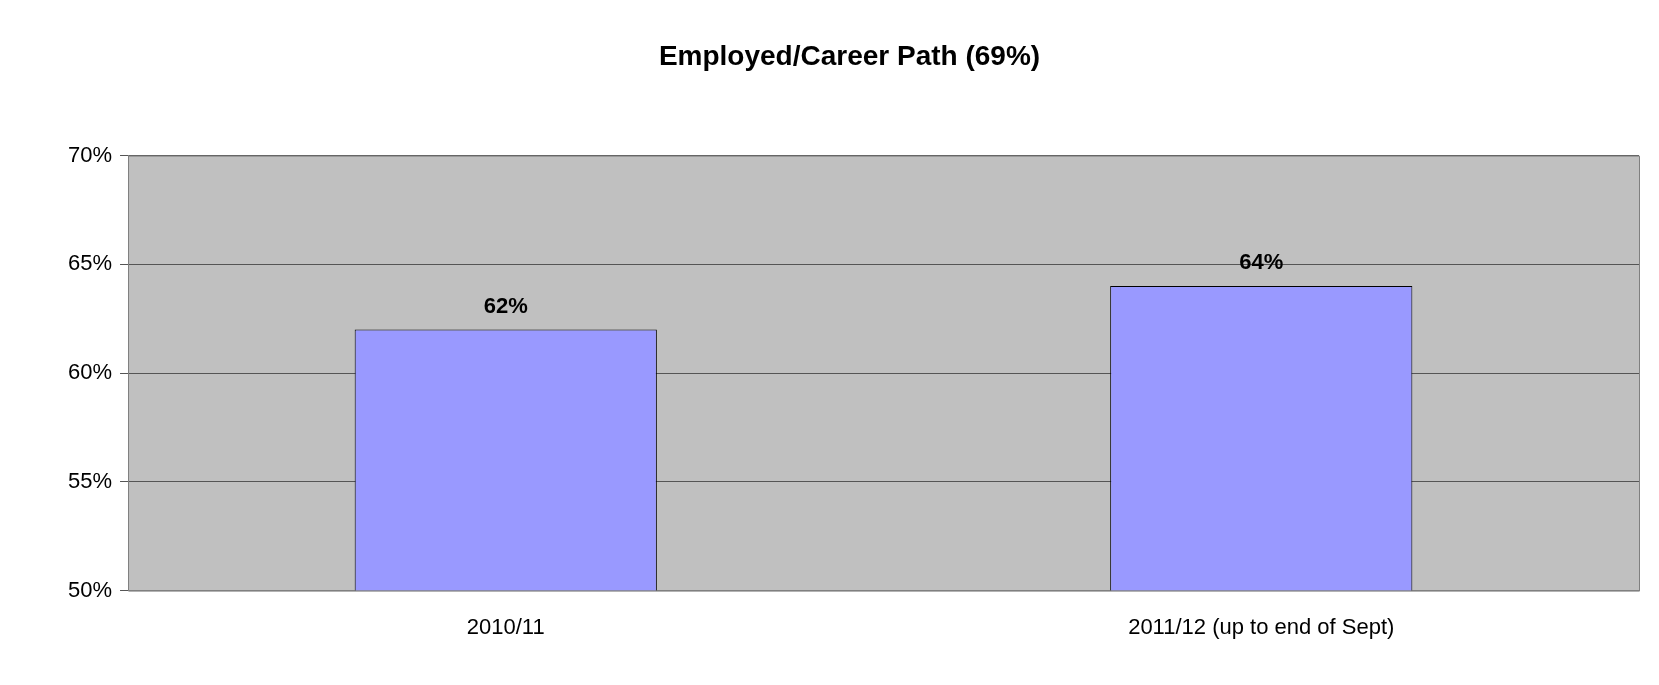 This screenshot has width=1659, height=685. Describe the element at coordinates (90, 372) in the screenshot. I see `y-tick-label: 60%` at that location.